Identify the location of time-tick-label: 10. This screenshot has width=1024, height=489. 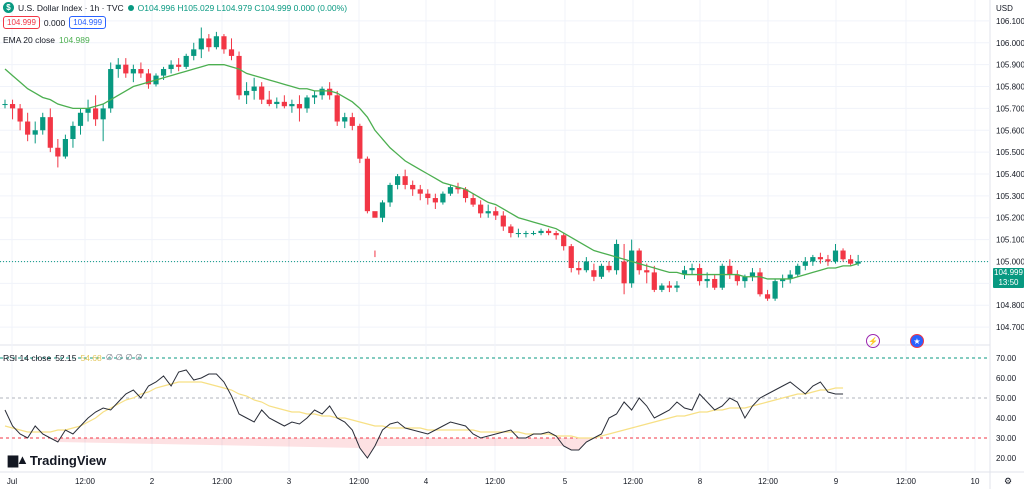
(975, 481).